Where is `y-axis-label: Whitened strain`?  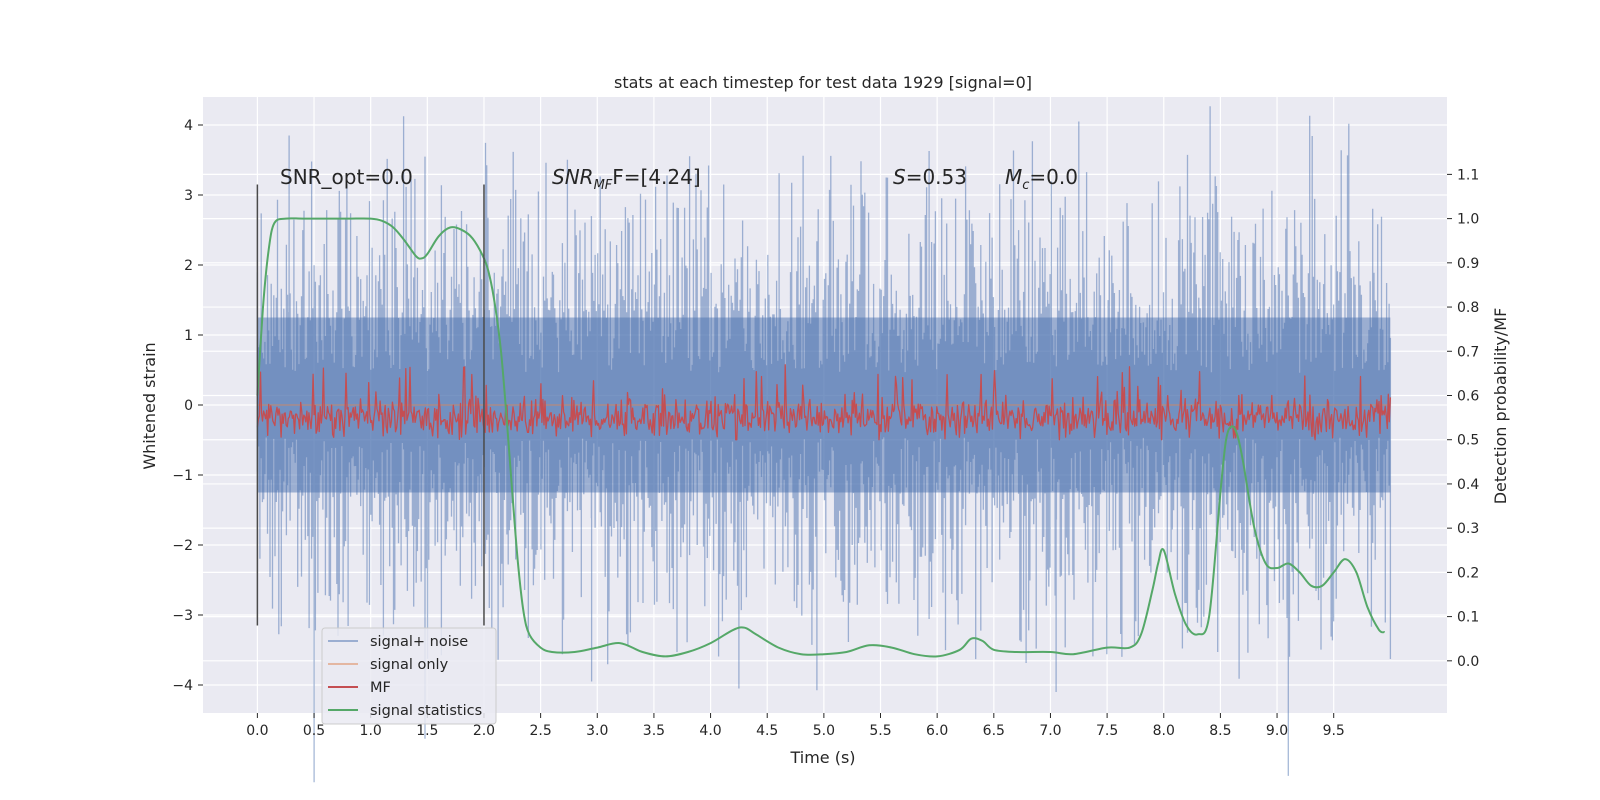 y-axis-label: Whitened strain is located at coordinates (149, 405).